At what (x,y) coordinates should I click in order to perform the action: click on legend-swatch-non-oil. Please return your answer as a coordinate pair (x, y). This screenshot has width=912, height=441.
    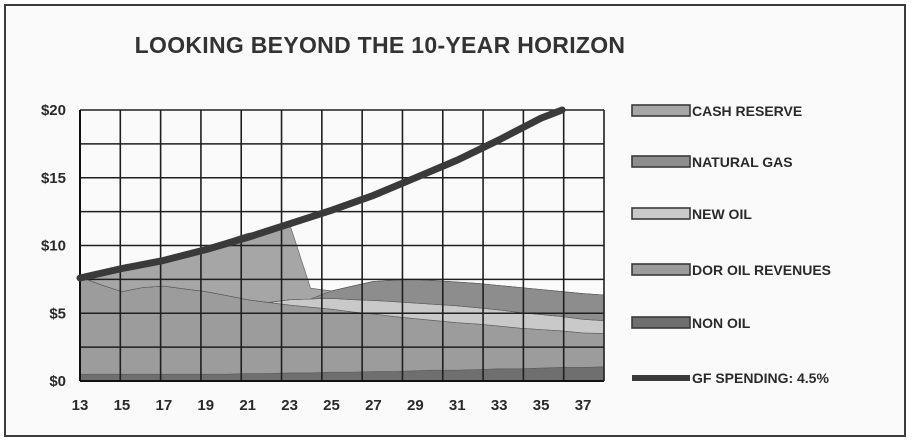
    Looking at the image, I should click on (661, 322).